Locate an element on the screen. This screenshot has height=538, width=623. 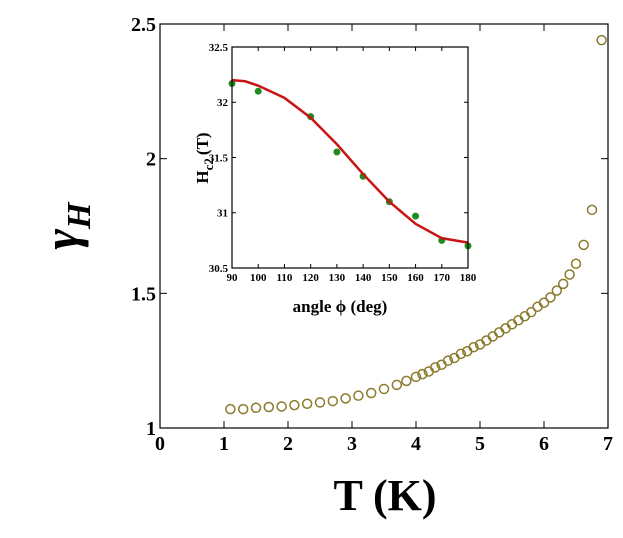
y-axis-symbol: γH is located at coordinates (65, 225).